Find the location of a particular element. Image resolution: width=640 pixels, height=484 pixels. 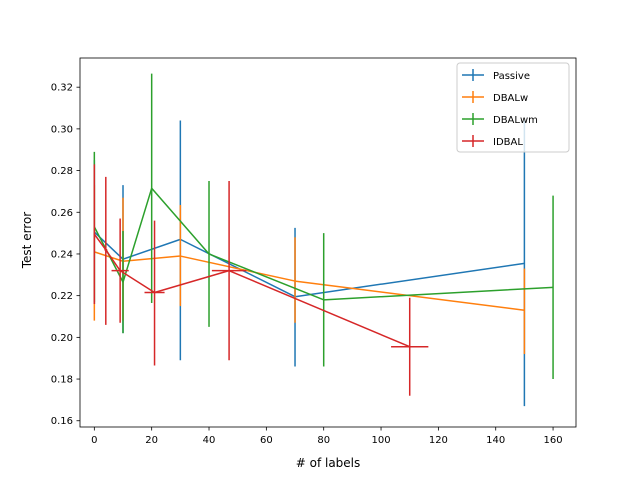

legend-entry-dbalwm: DBALwm is located at coordinates (500, 119).